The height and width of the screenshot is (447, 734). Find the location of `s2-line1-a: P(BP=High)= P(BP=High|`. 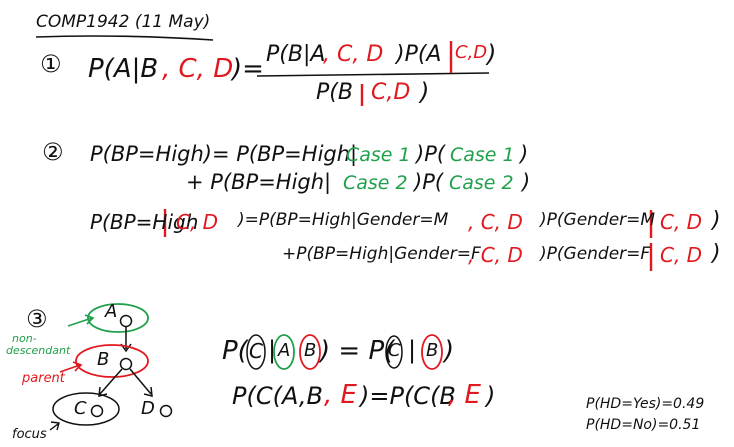

s2-line1-a: P(BP=High)= P(BP=High| is located at coordinates (224, 154).